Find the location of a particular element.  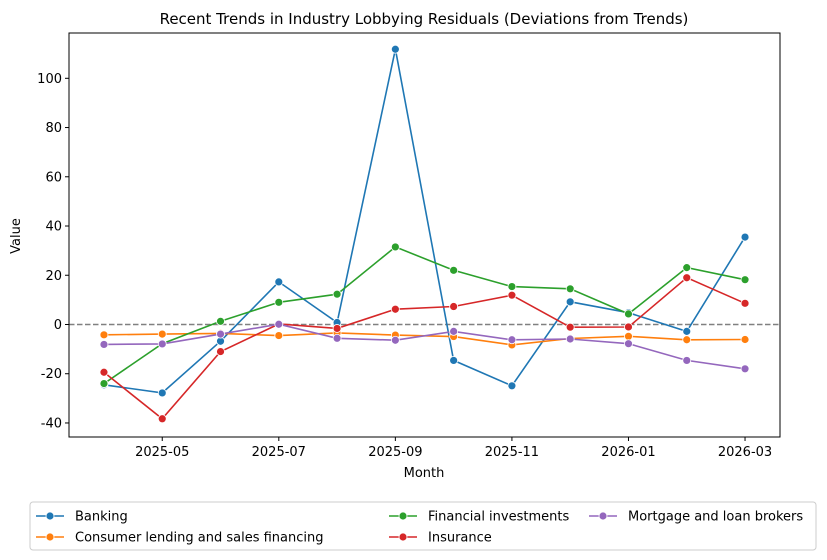

y-tick-label: 80 is located at coordinates (53, 128).